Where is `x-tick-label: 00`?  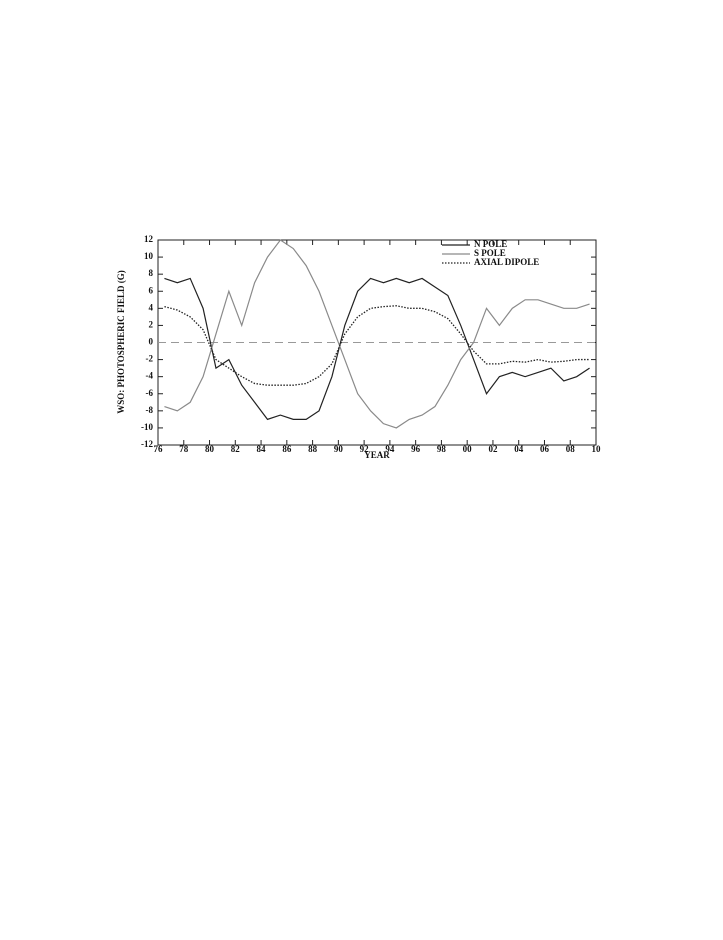
x-tick-label: 00 is located at coordinates (468, 449).